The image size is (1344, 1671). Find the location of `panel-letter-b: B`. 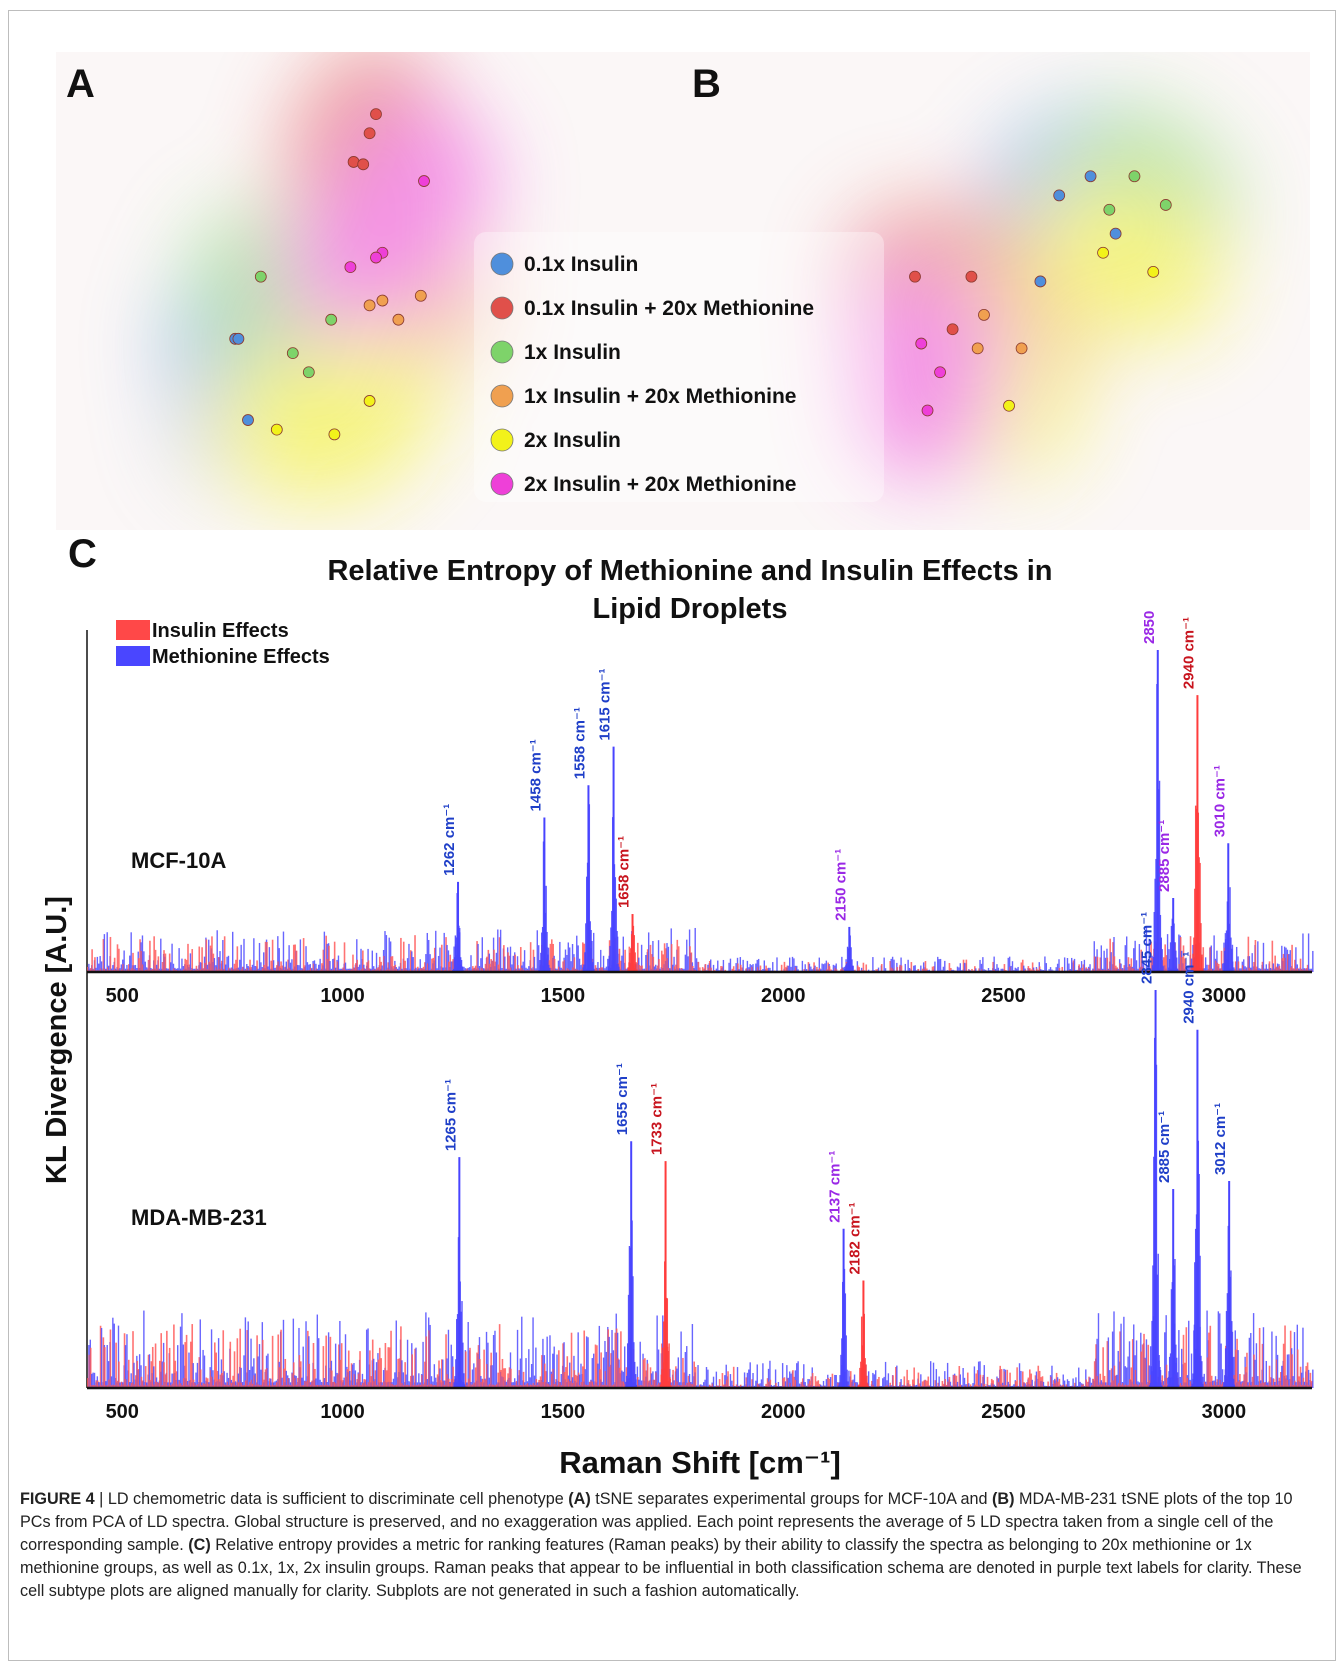

panel-letter-b: B is located at coordinates (706, 84).